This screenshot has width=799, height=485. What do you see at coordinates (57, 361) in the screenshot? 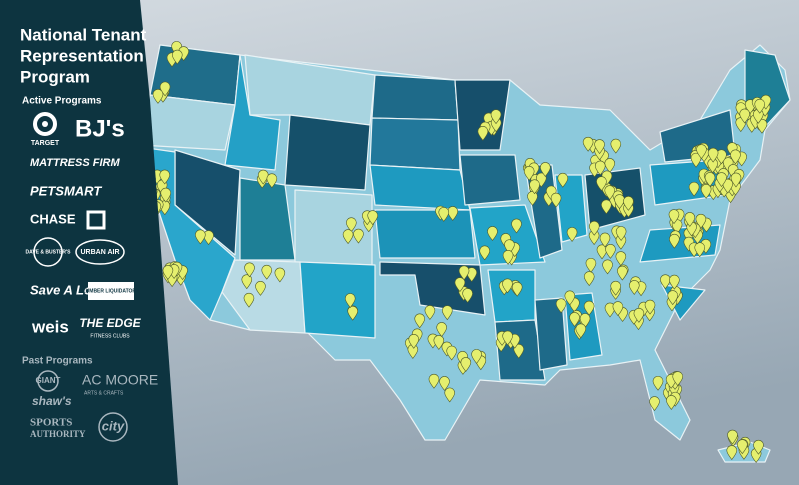
I see `section-heading: Past Programs` at bounding box center [57, 361].